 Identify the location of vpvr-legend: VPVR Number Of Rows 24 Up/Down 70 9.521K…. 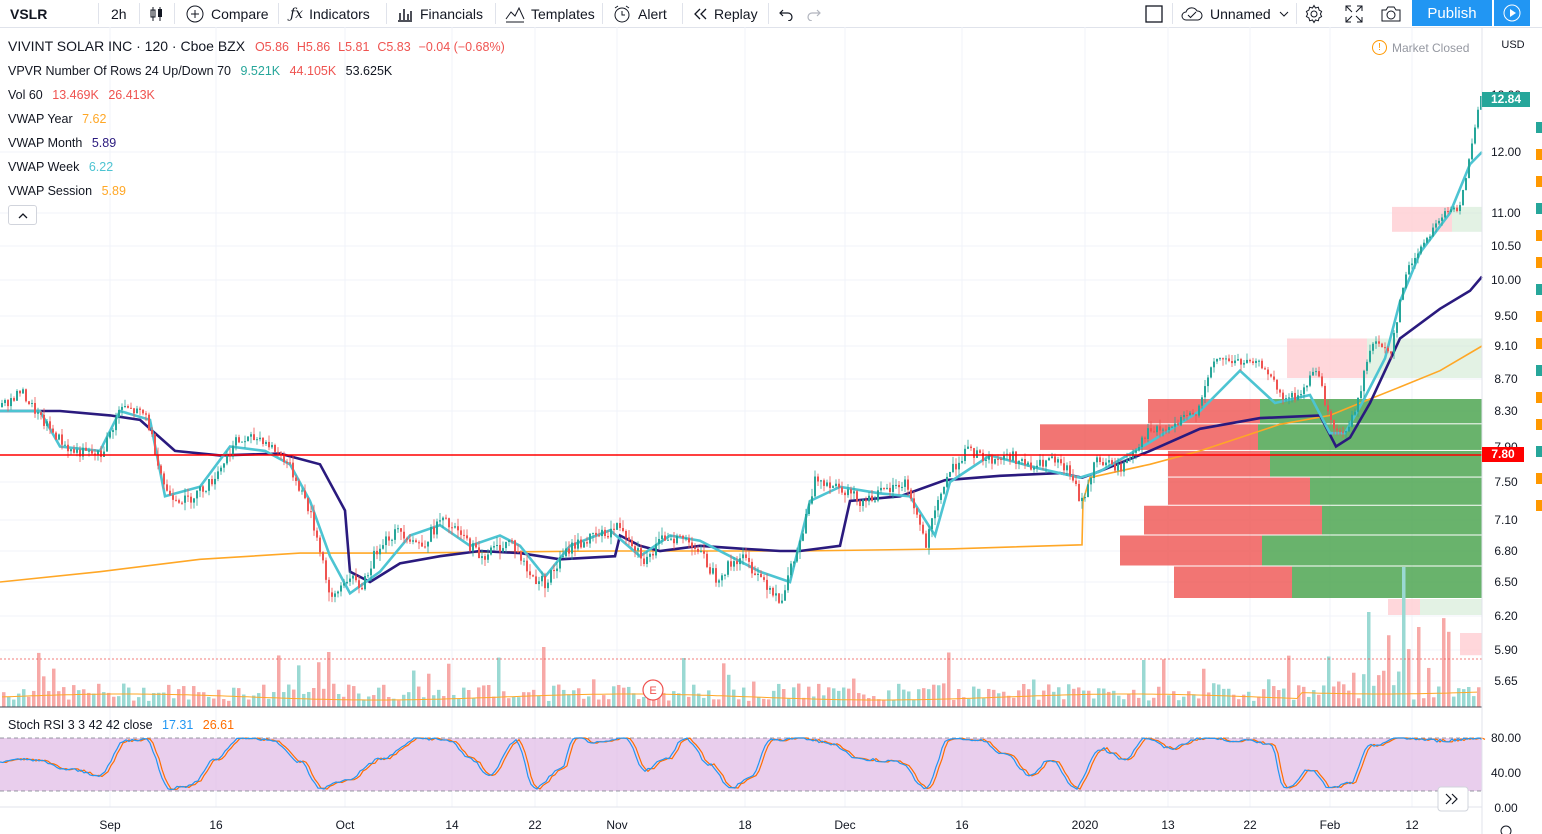
(200, 71).